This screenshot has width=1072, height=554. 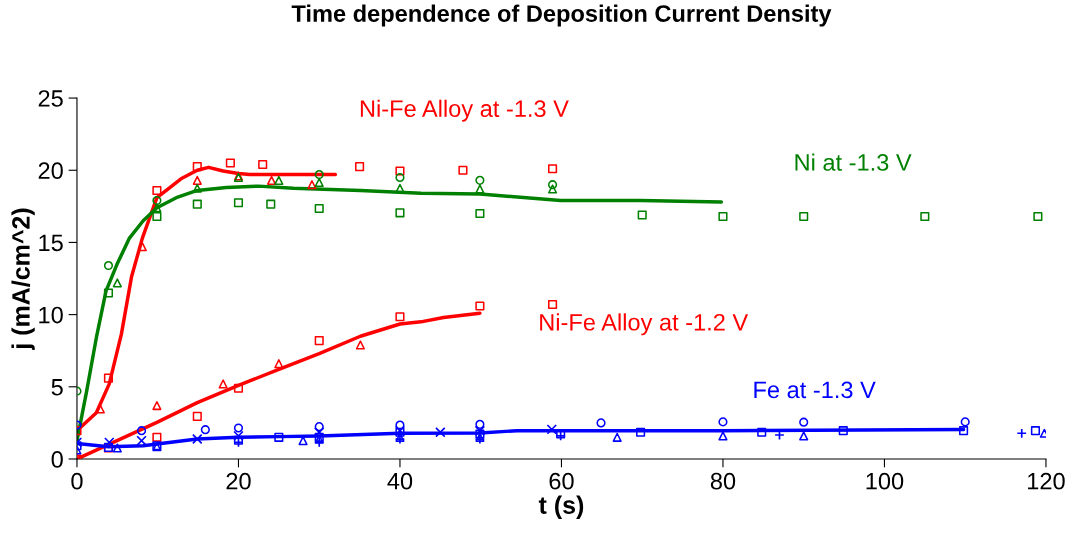 What do you see at coordinates (561, 15) in the screenshot?
I see `chart-title: Time dependence of Deposition Current Density` at bounding box center [561, 15].